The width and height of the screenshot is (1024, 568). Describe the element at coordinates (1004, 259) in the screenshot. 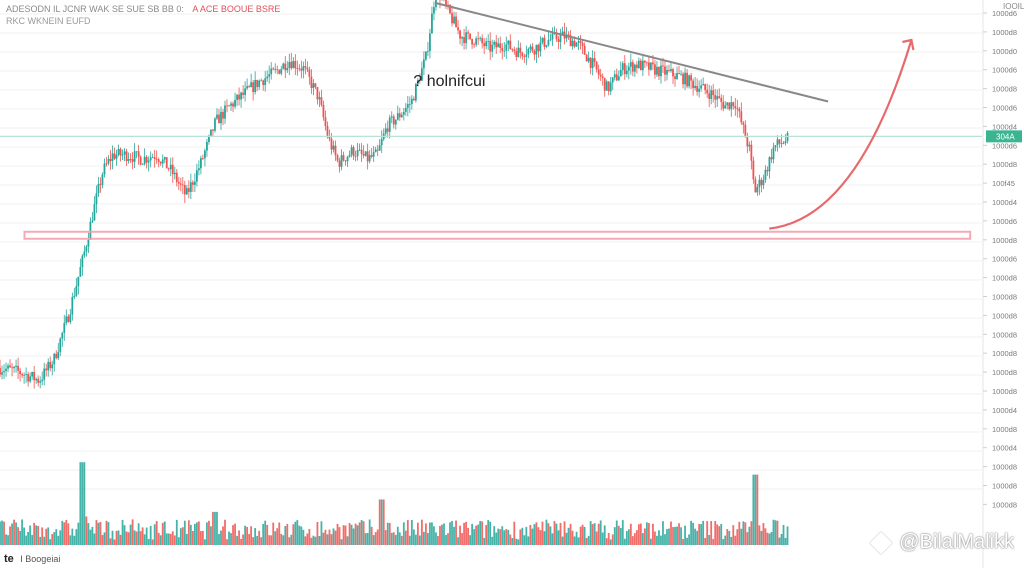

I see `price-tick-label: 1000d6` at that location.